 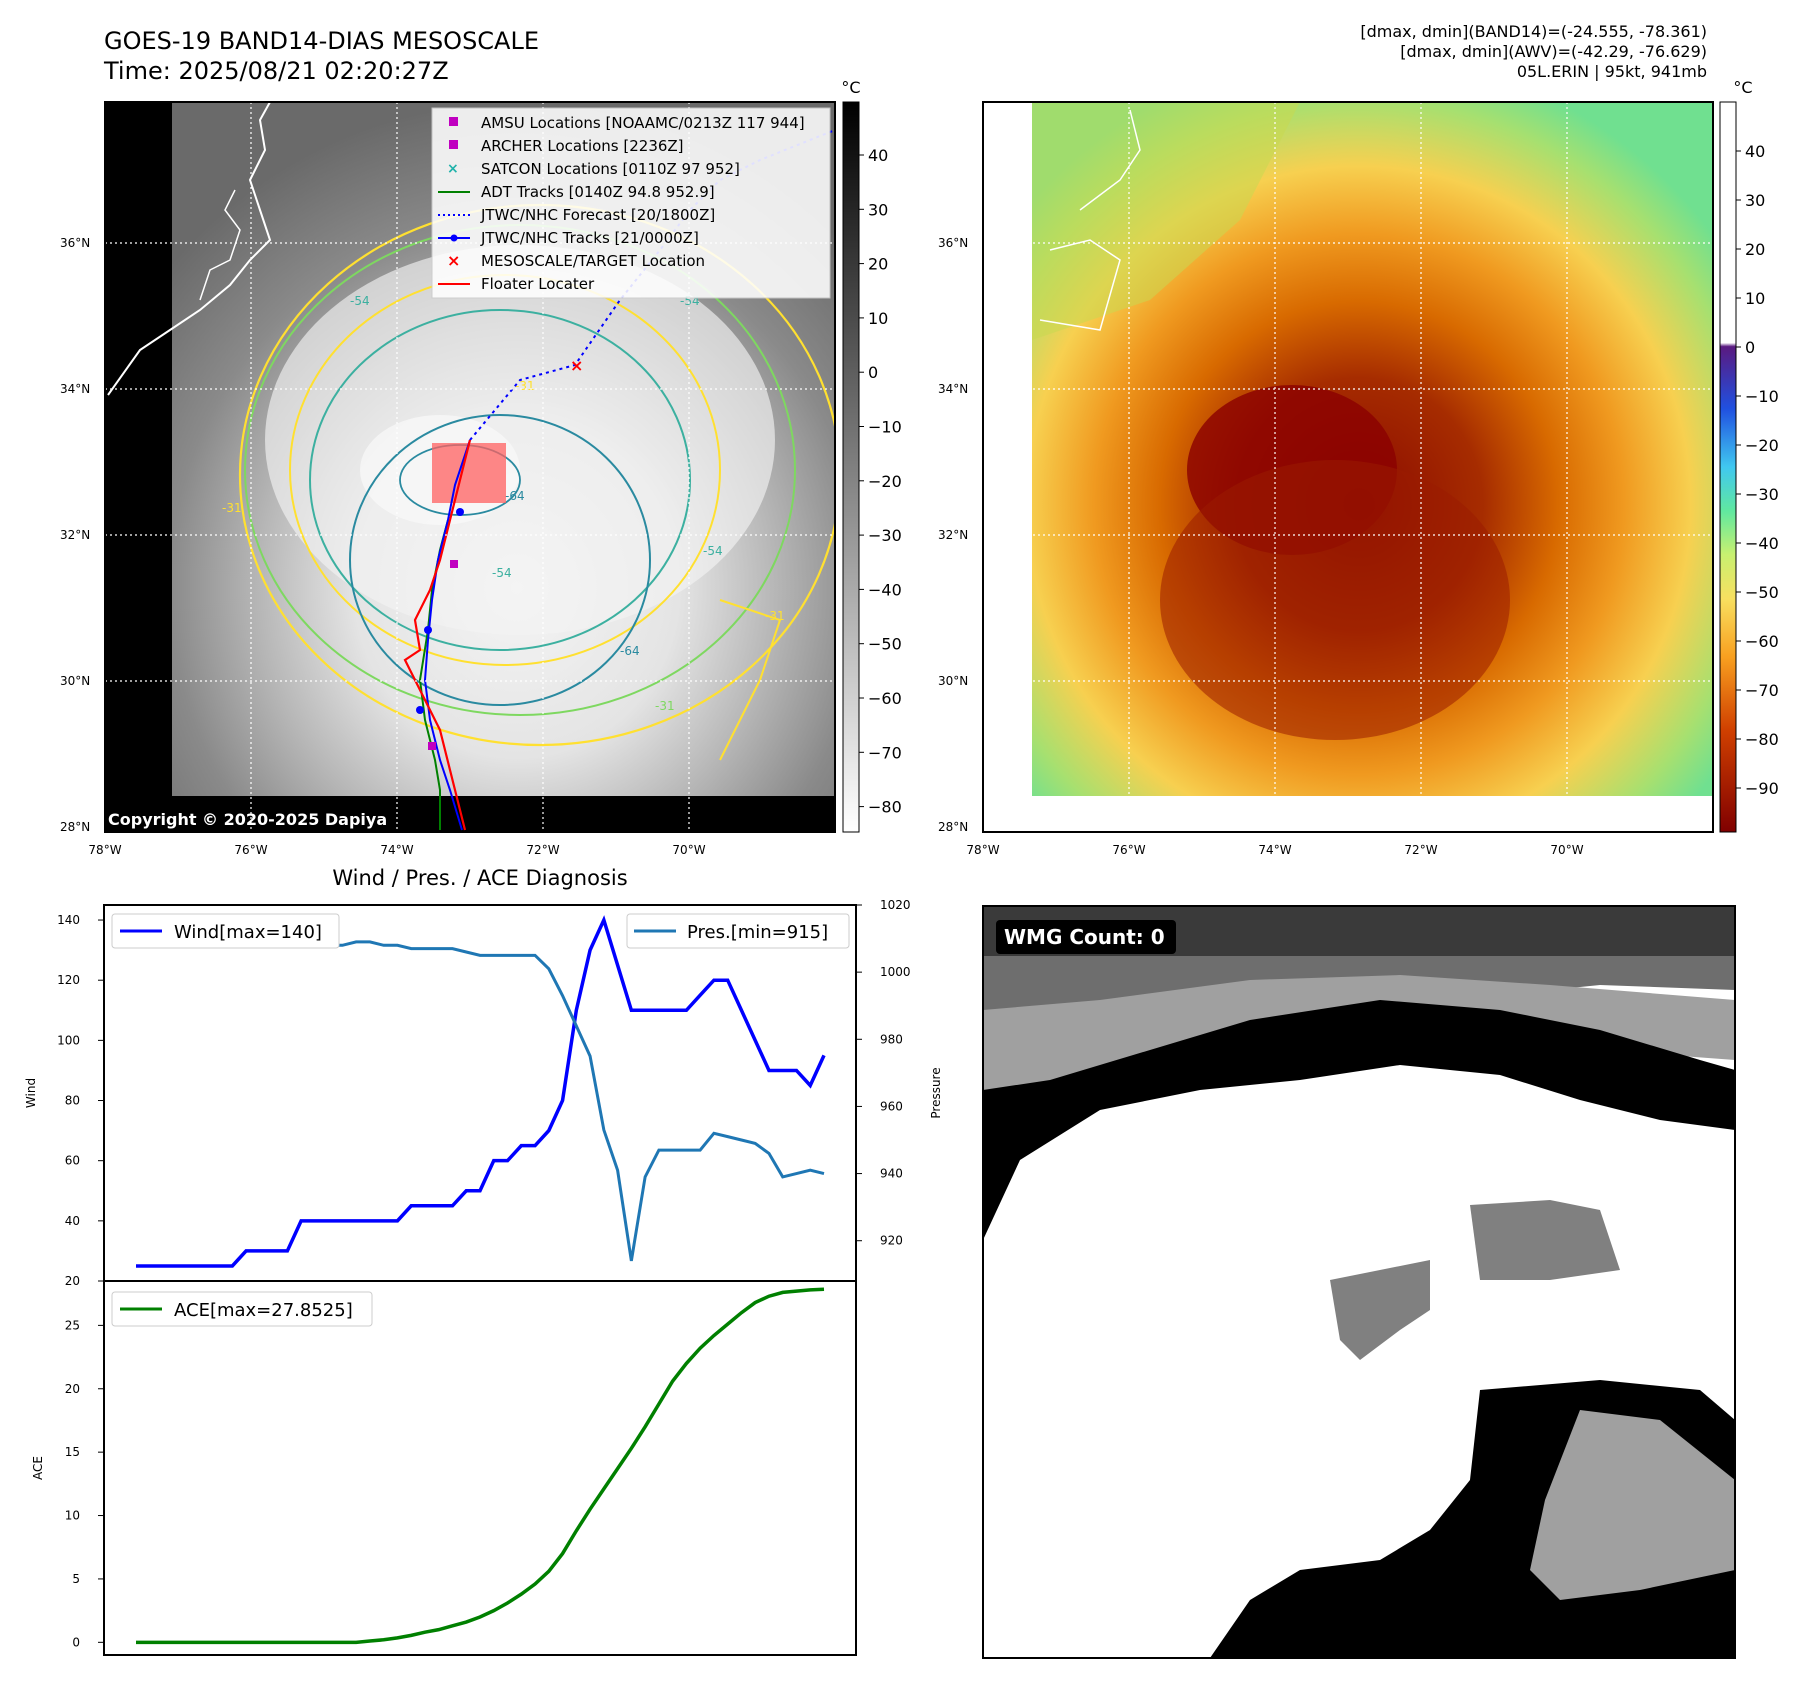 I want to click on wmg-black-band, so click(x=1359, y=1120).